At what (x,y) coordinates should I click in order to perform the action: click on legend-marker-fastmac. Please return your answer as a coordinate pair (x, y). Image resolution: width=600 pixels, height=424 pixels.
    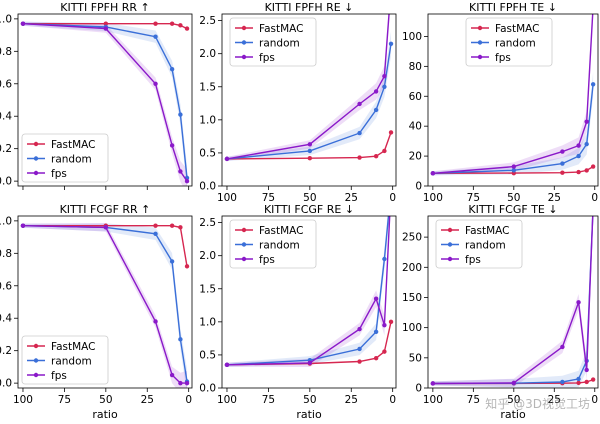
    Looking at the image, I should click on (36, 144).